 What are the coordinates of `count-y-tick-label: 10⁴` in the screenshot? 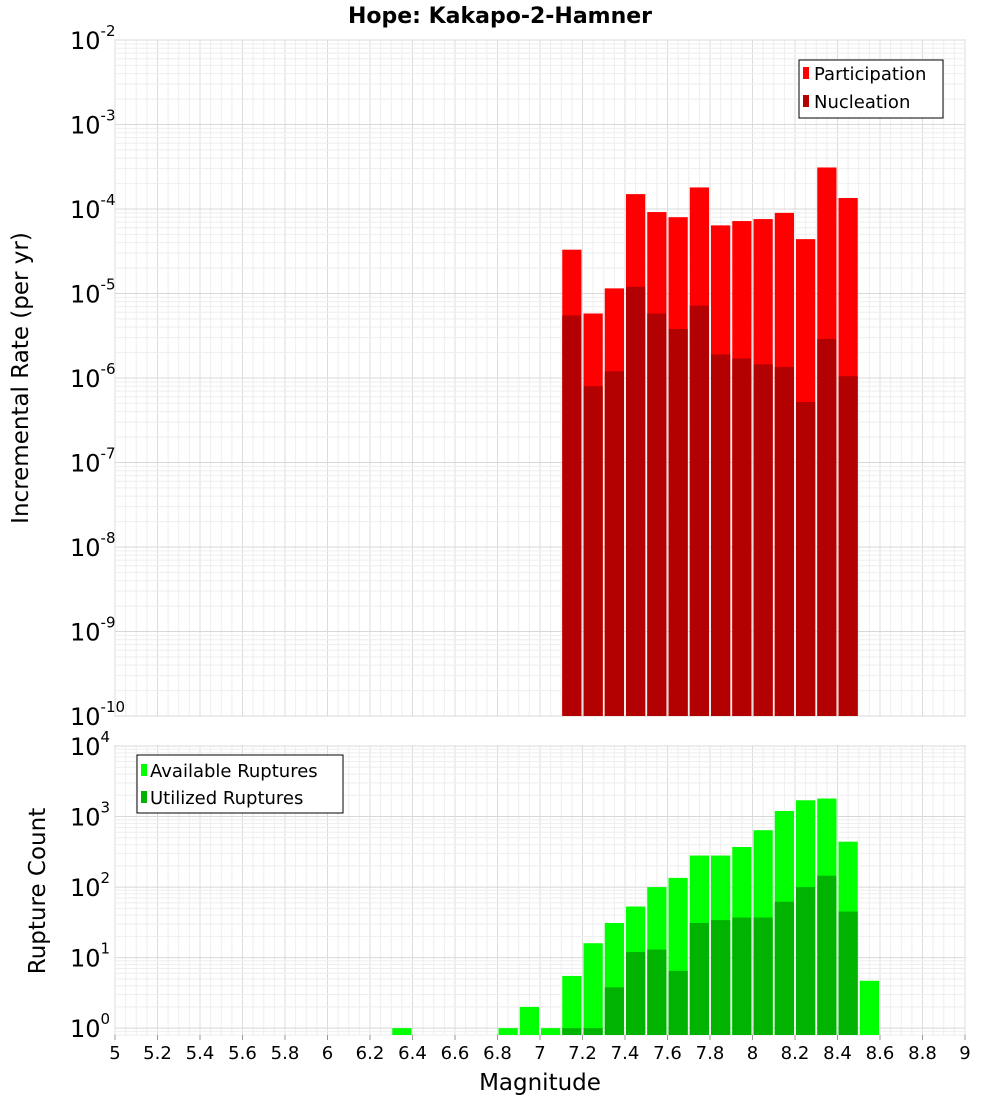 It's located at (90, 744).